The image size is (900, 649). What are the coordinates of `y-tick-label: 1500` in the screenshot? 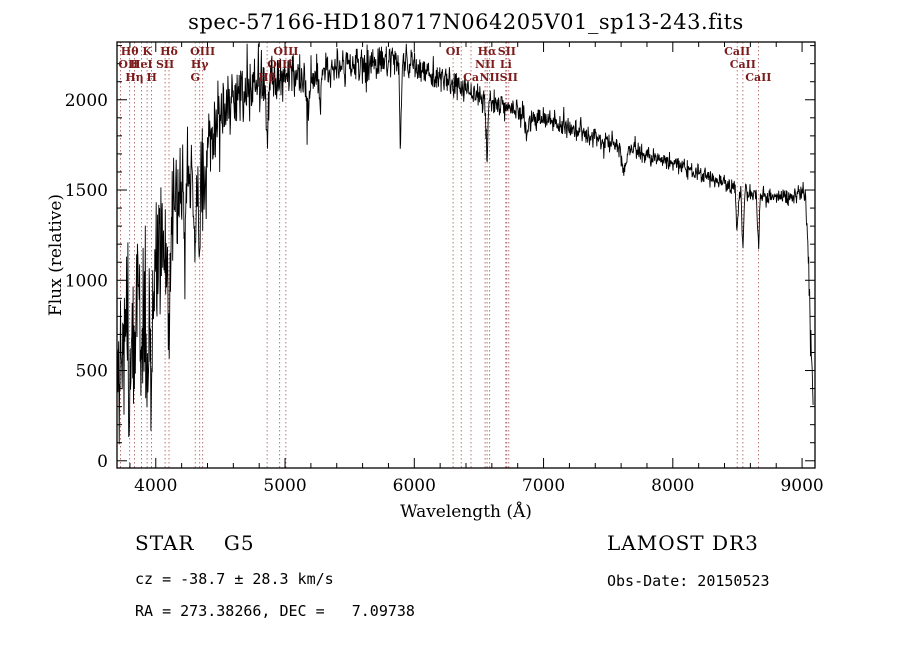 It's located at (86, 191).